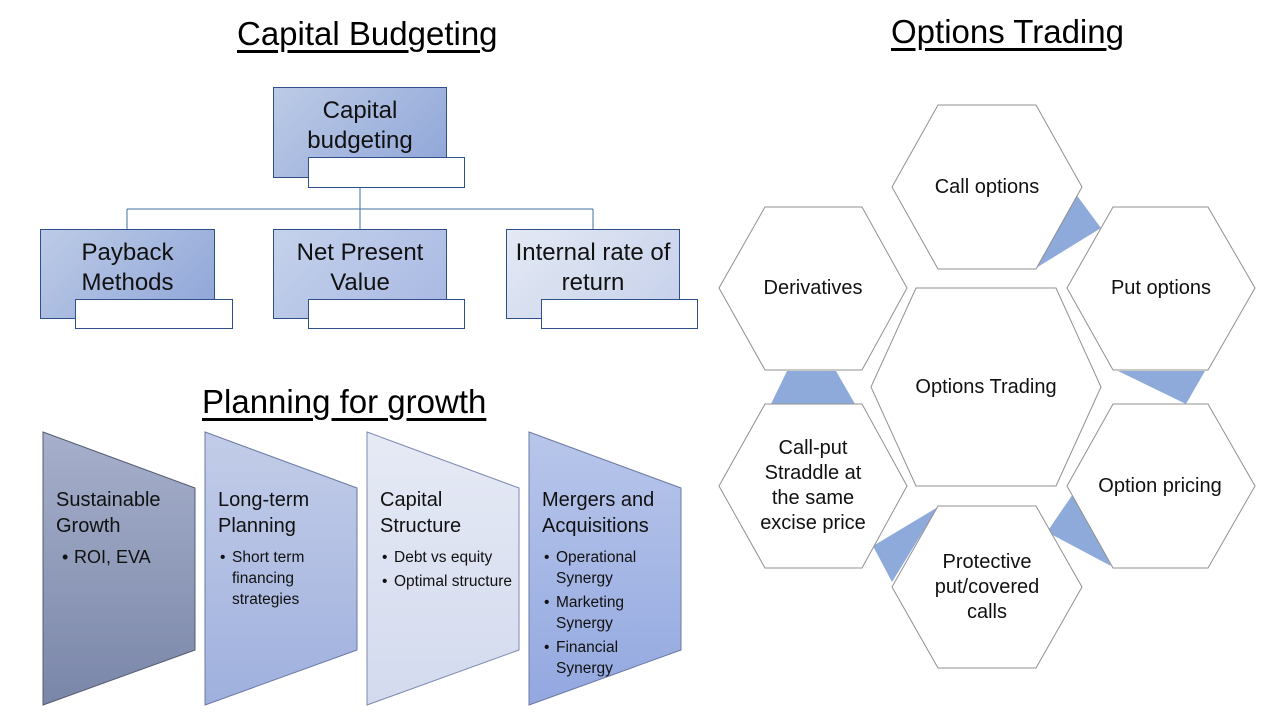 The width and height of the screenshot is (1280, 720). I want to click on org-tag-root, so click(386, 172).